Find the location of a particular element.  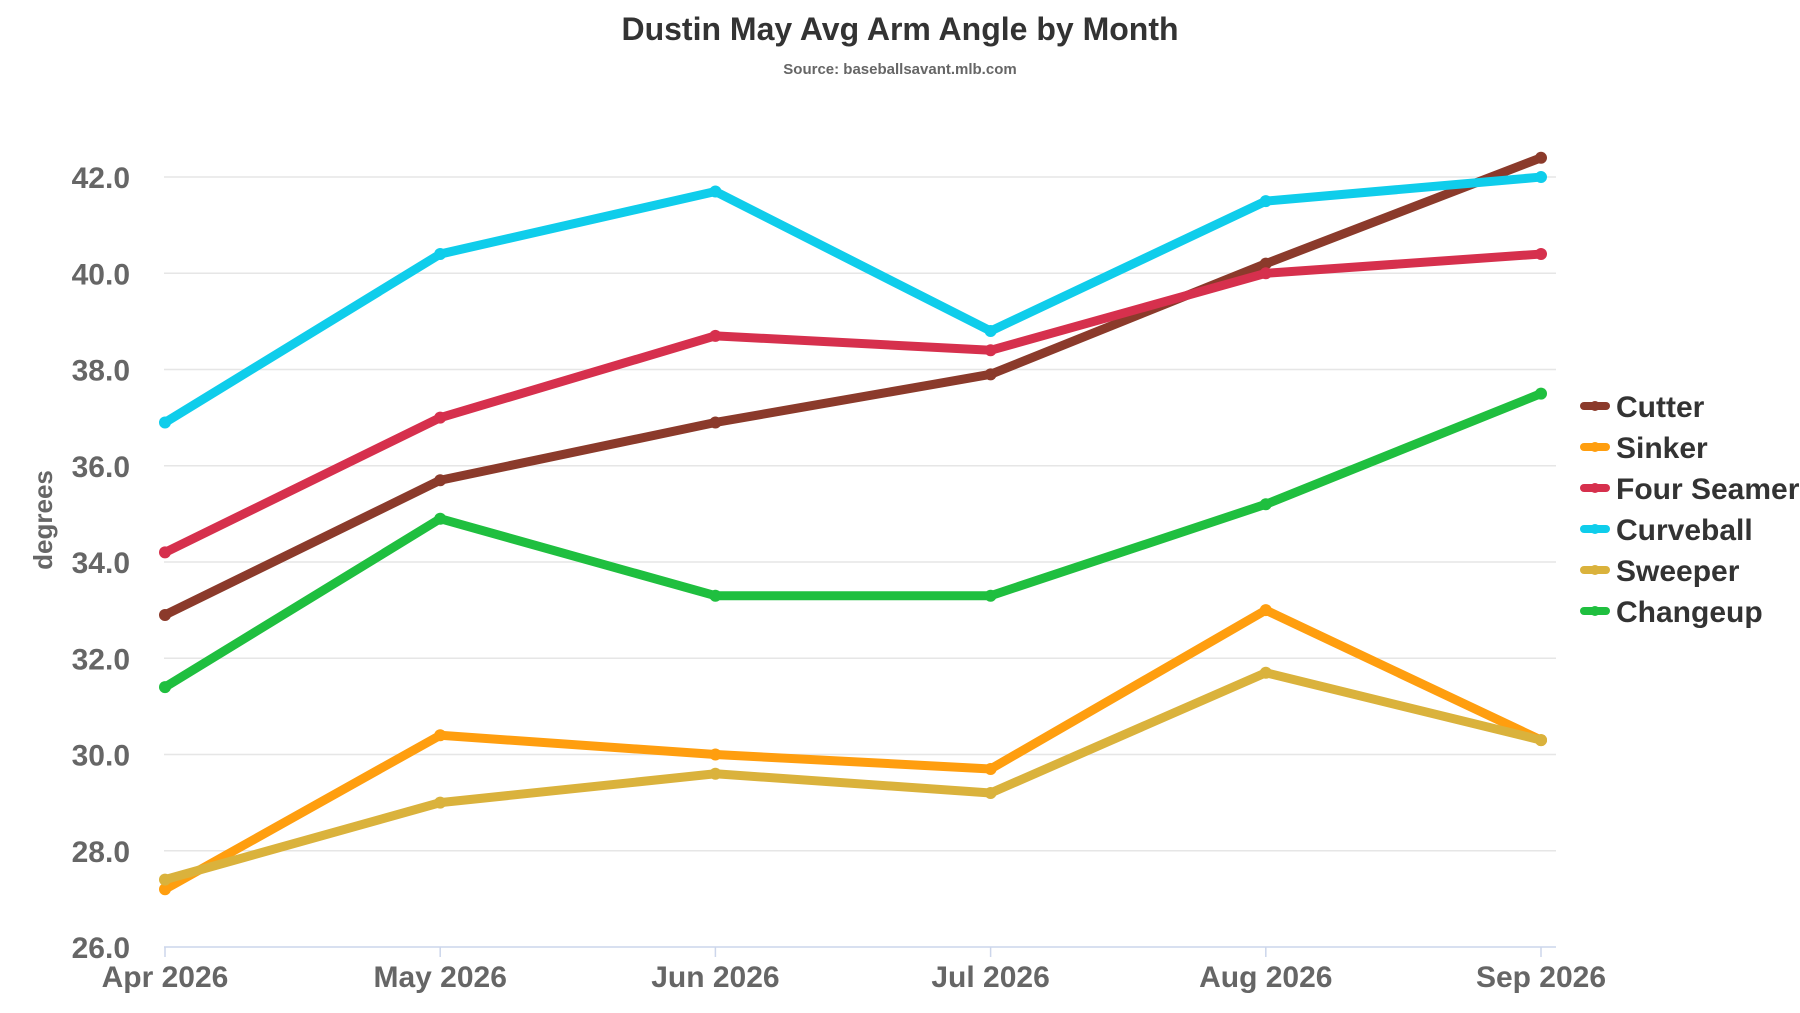

y-tick-label: 28.0 is located at coordinates (101, 852).